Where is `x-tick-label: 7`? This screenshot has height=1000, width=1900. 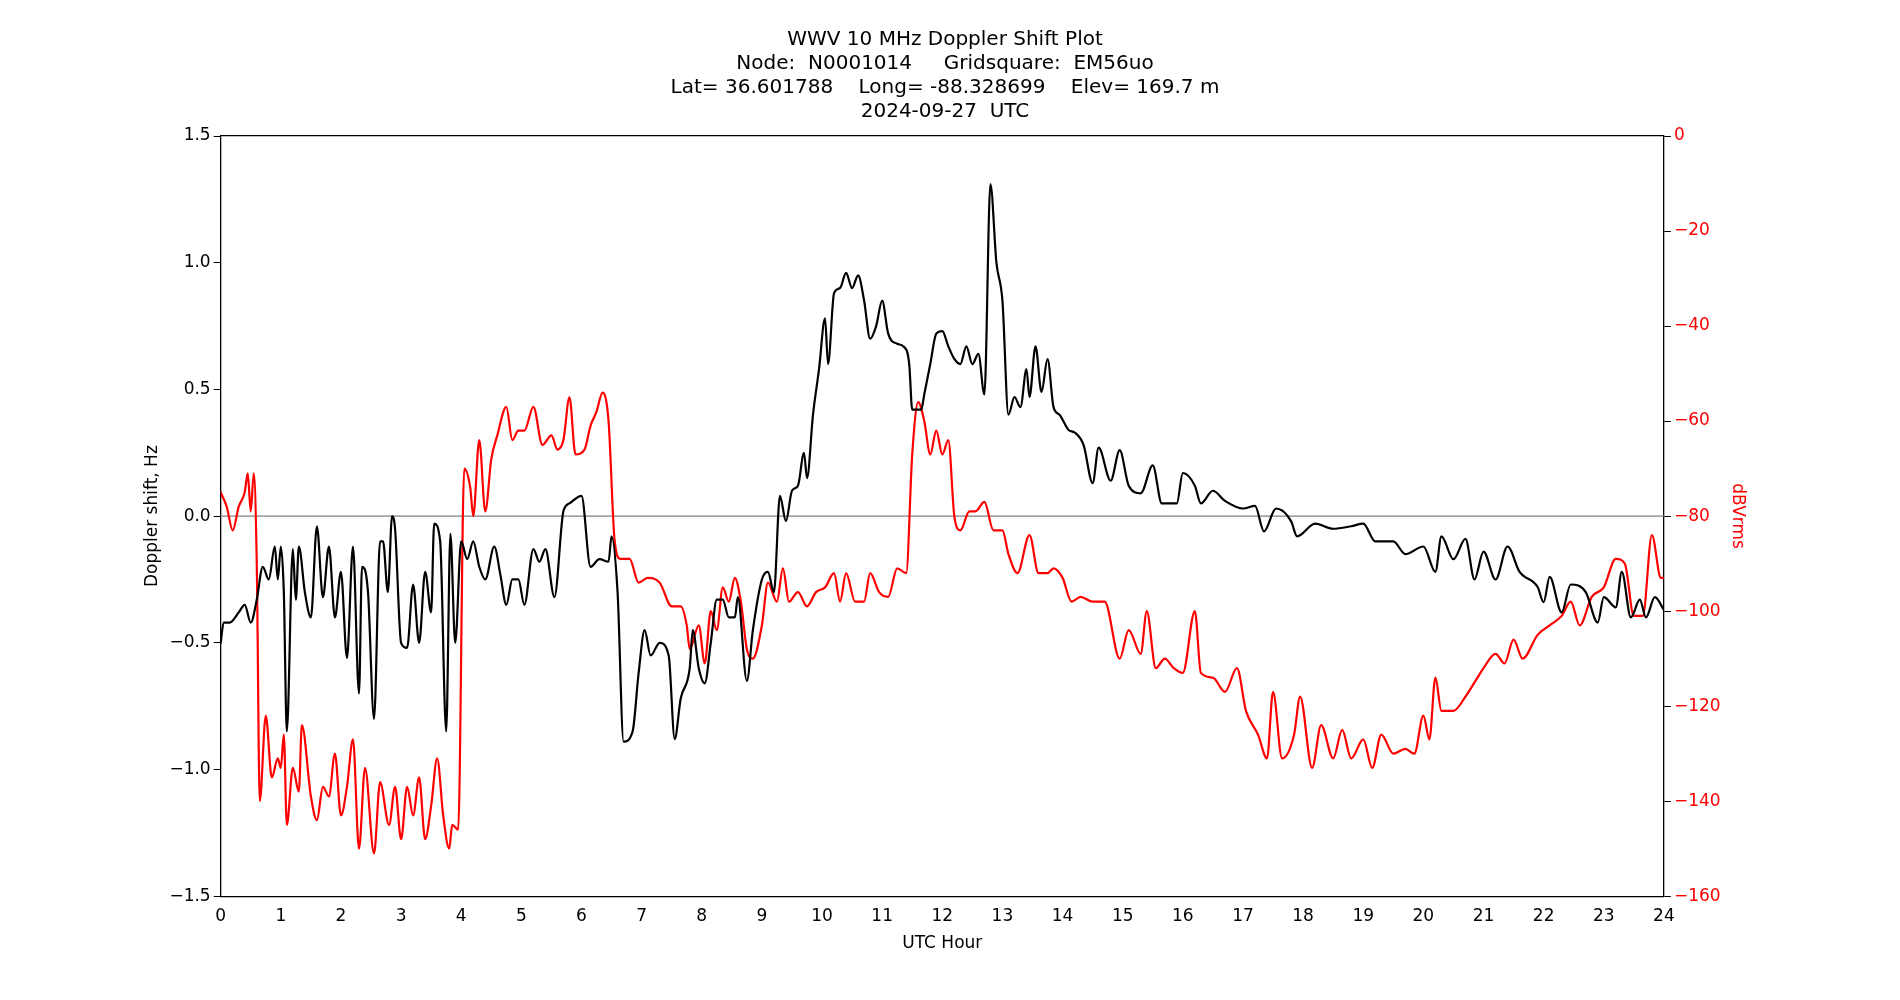
x-tick-label: 7 is located at coordinates (642, 914).